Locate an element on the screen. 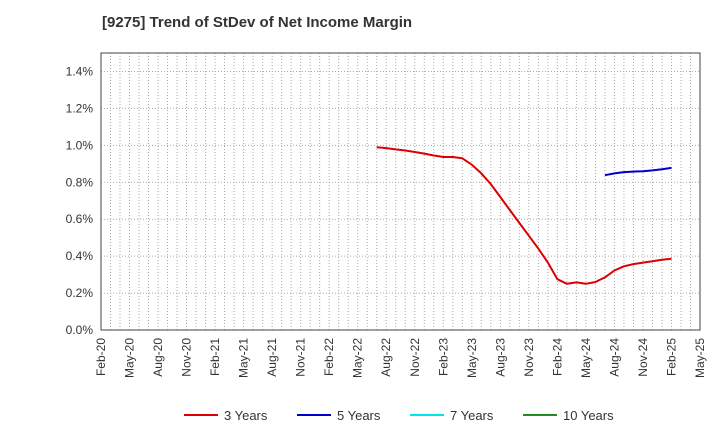 The width and height of the screenshot is (720, 440). legend-label: 7 Years is located at coordinates (472, 415).